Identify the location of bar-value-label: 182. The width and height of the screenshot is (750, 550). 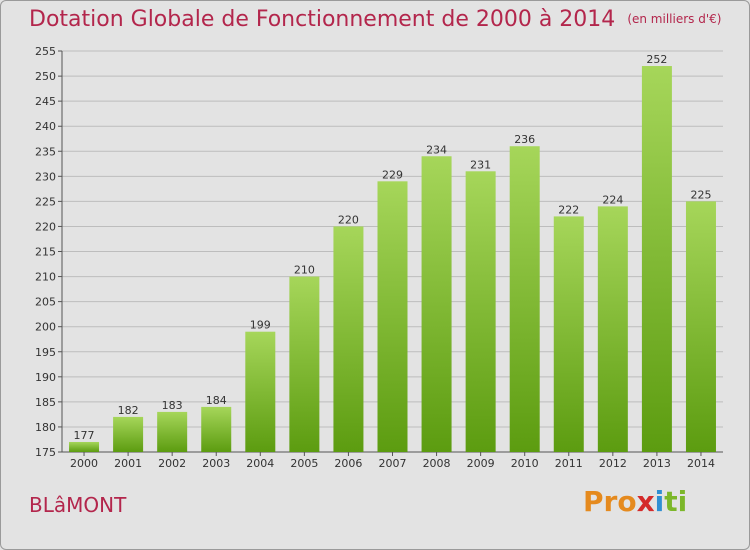
(128, 410).